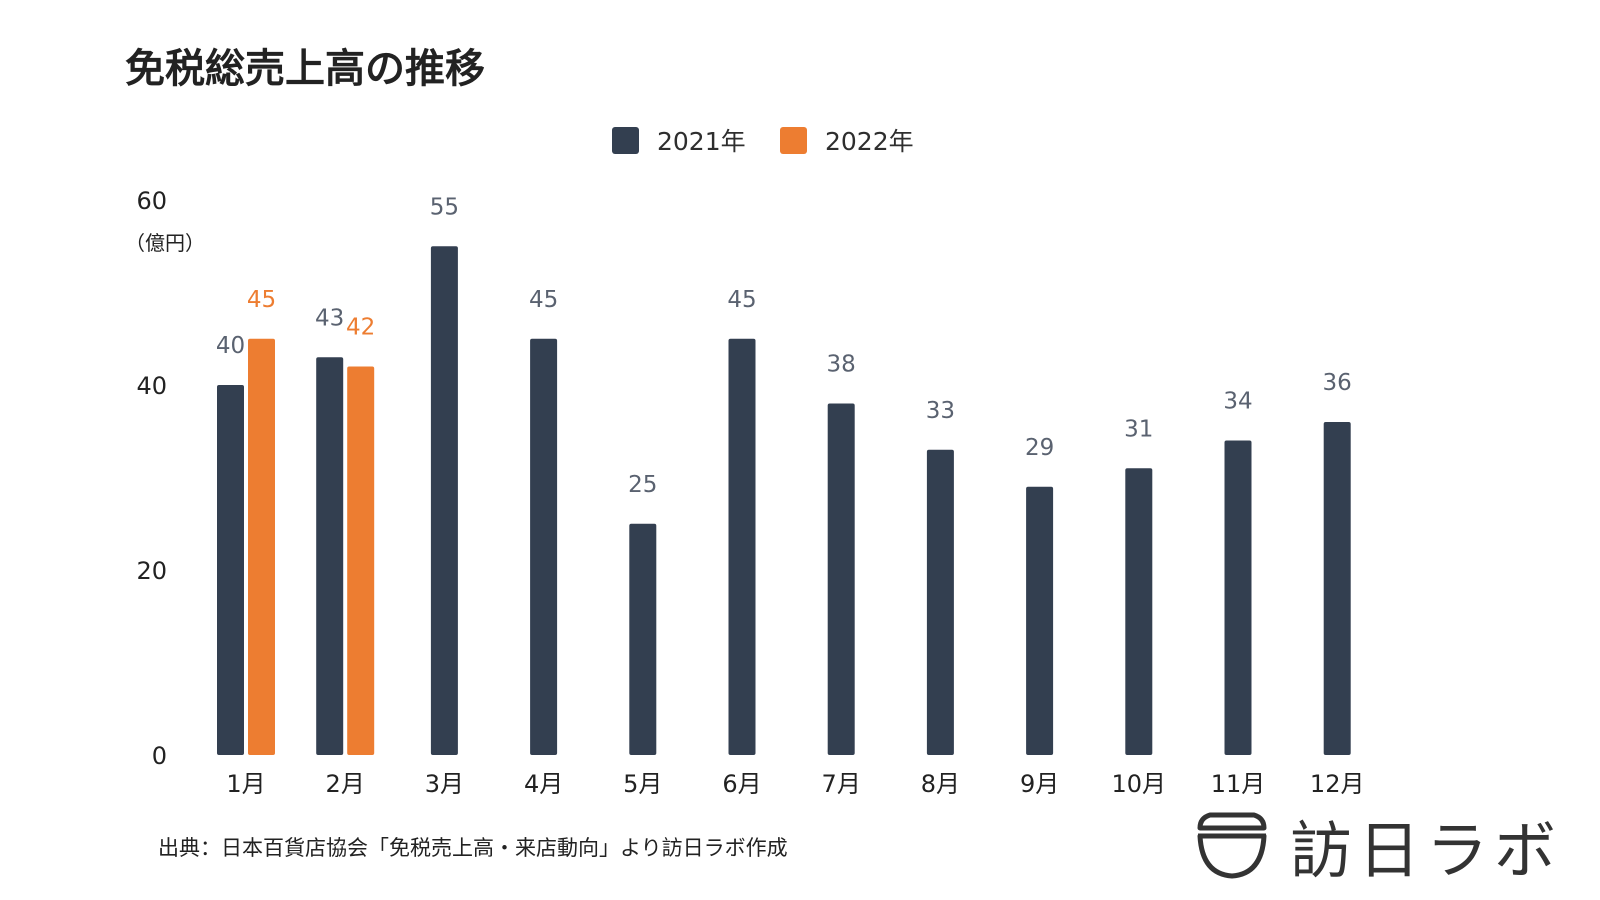  I want to click on bar-2021年-7月, so click(841, 579).